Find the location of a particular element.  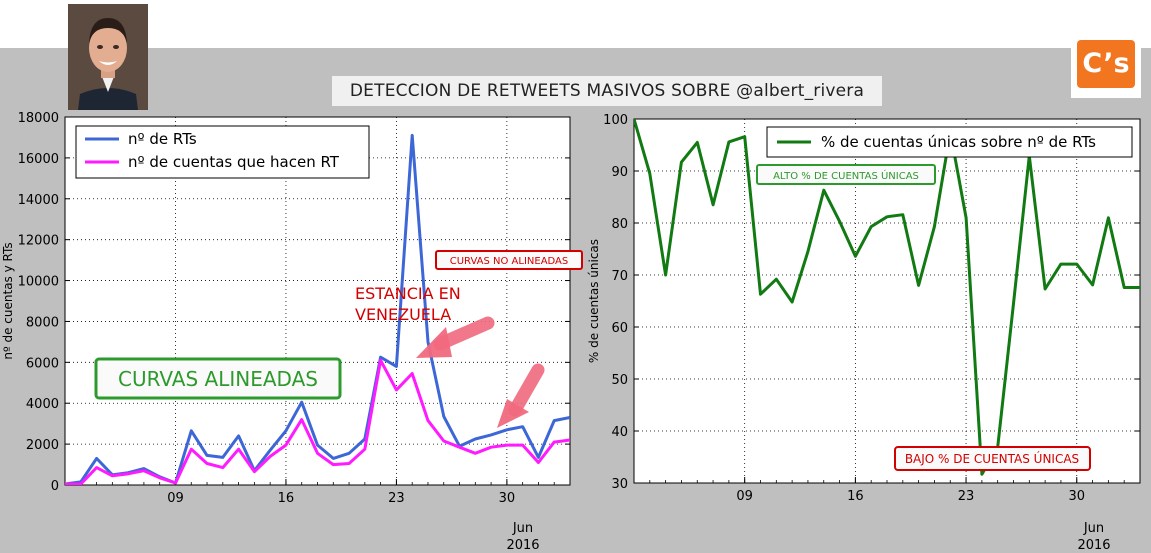

left-legend: nº de RTs nº de cuentas que hacen RT is located at coordinates (222, 152).